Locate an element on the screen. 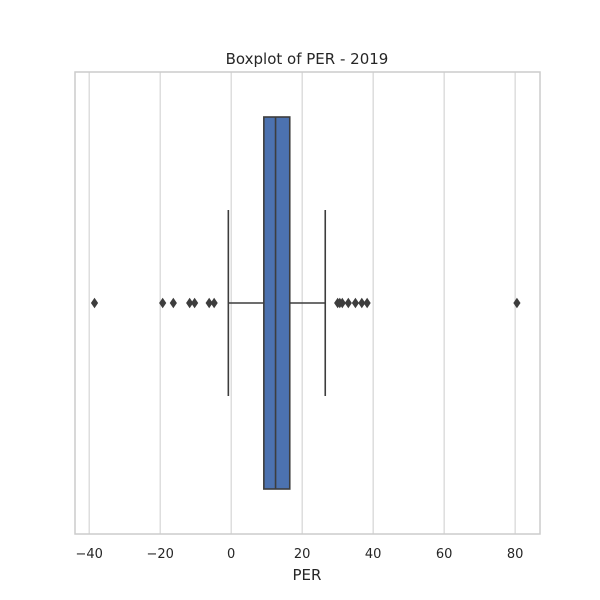 This screenshot has width=600, height=600. x-tick-label: 80 is located at coordinates (515, 554).